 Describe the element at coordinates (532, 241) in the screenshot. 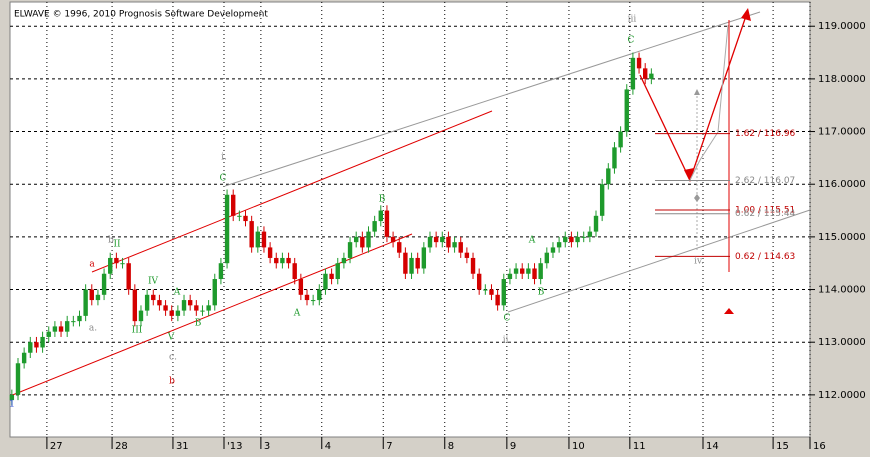

I see `wave-label: A` at that location.